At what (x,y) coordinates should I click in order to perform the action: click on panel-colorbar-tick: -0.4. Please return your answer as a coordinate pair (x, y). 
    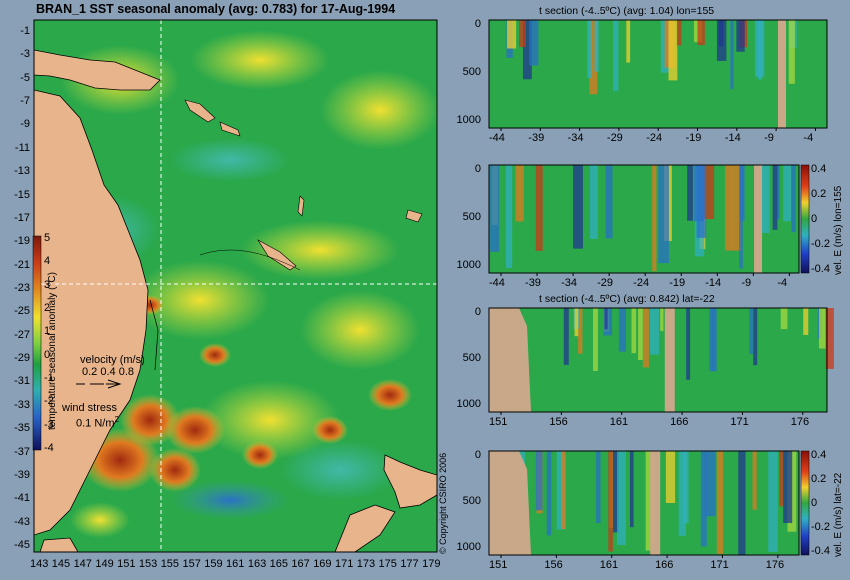
    Looking at the image, I should click on (820, 551).